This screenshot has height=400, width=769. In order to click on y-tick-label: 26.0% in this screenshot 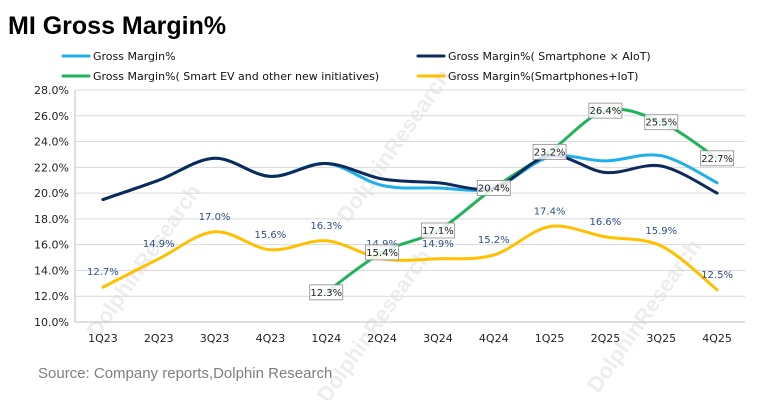, I will do `click(51, 116)`.